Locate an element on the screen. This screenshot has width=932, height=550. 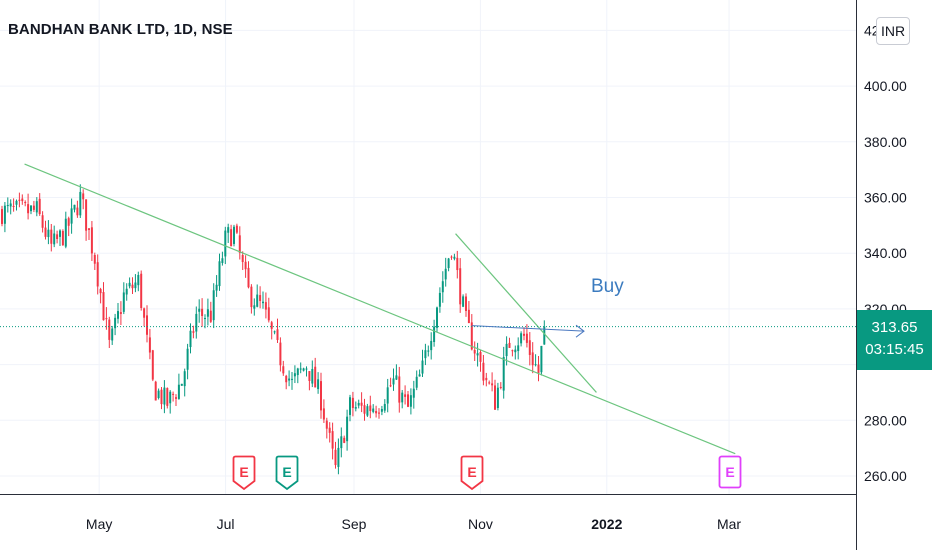
bar-countdown: 03:15:45 is located at coordinates (894, 349).